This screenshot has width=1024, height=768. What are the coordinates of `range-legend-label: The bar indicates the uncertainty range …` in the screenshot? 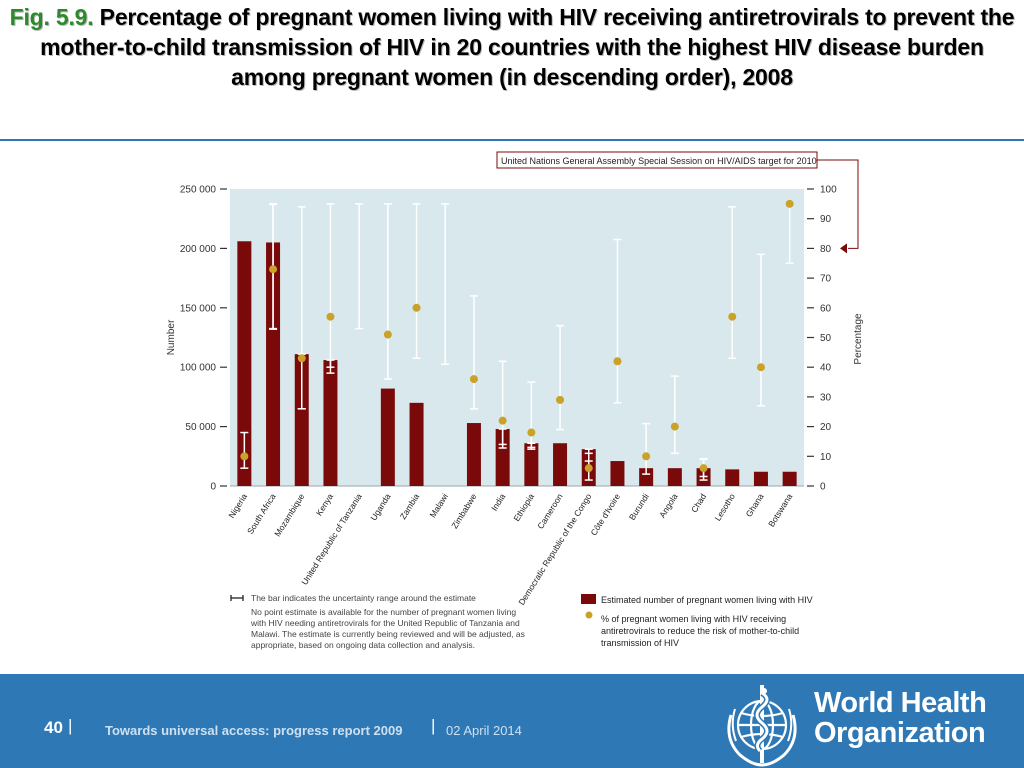 It's located at (363, 598).